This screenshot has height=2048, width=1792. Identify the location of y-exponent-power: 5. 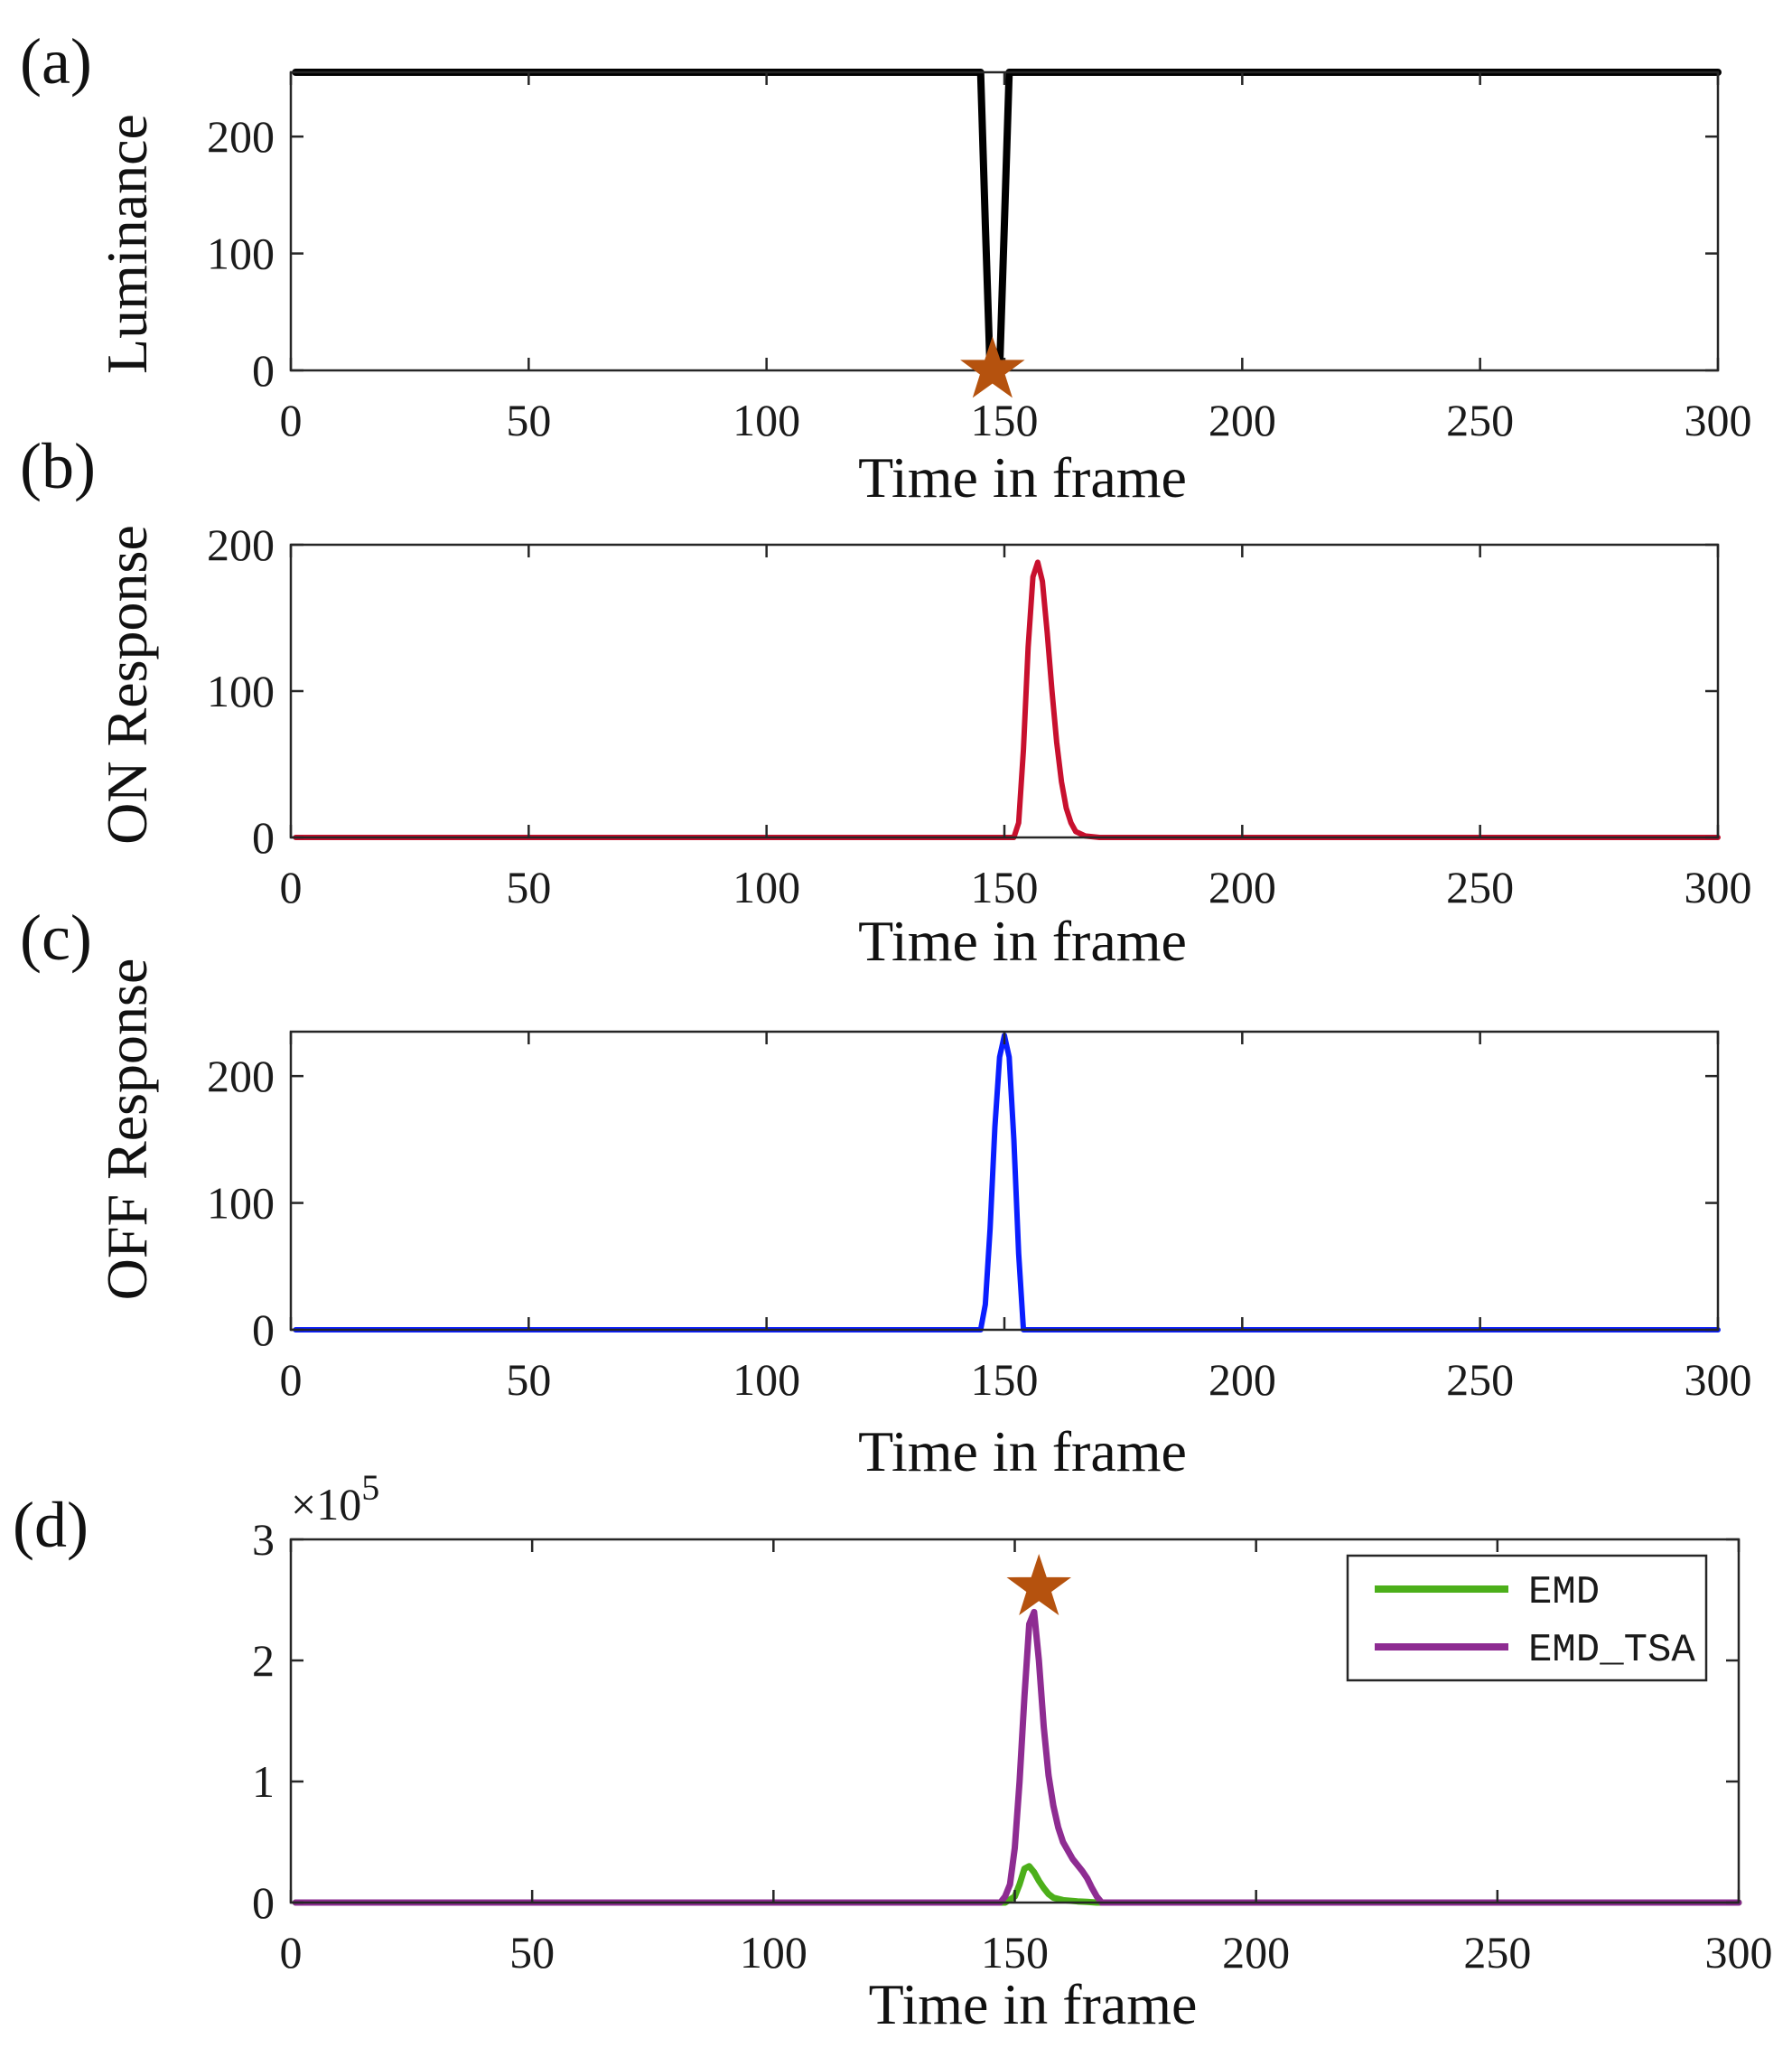
(370, 1487).